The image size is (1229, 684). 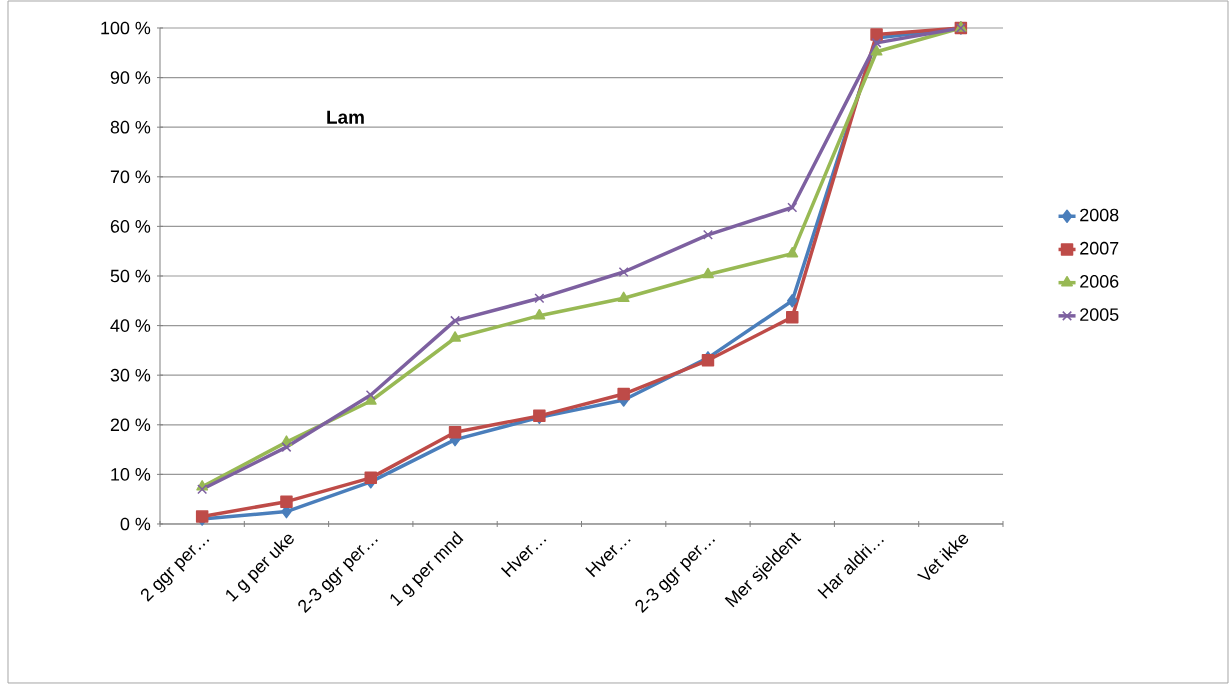 I want to click on y-tick-label: 100 %, so click(x=126, y=28).